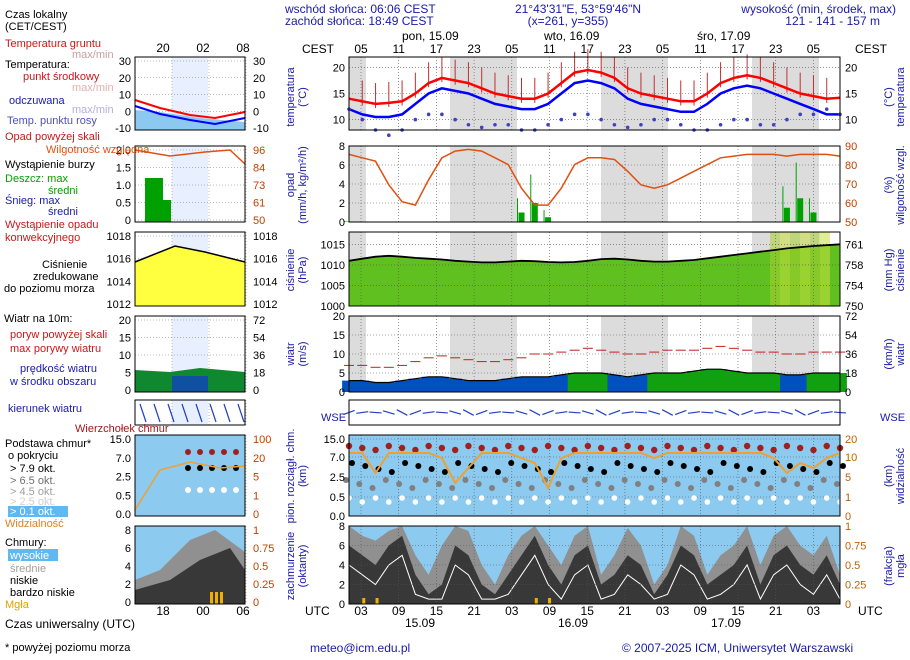  I want to click on legend-tick-left: 0.5, so click(123, 496).